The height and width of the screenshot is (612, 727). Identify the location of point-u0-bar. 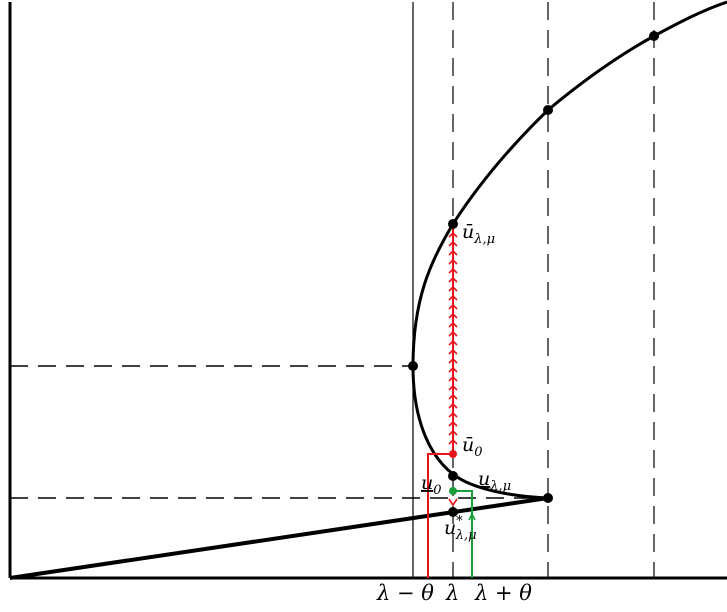
(453, 454).